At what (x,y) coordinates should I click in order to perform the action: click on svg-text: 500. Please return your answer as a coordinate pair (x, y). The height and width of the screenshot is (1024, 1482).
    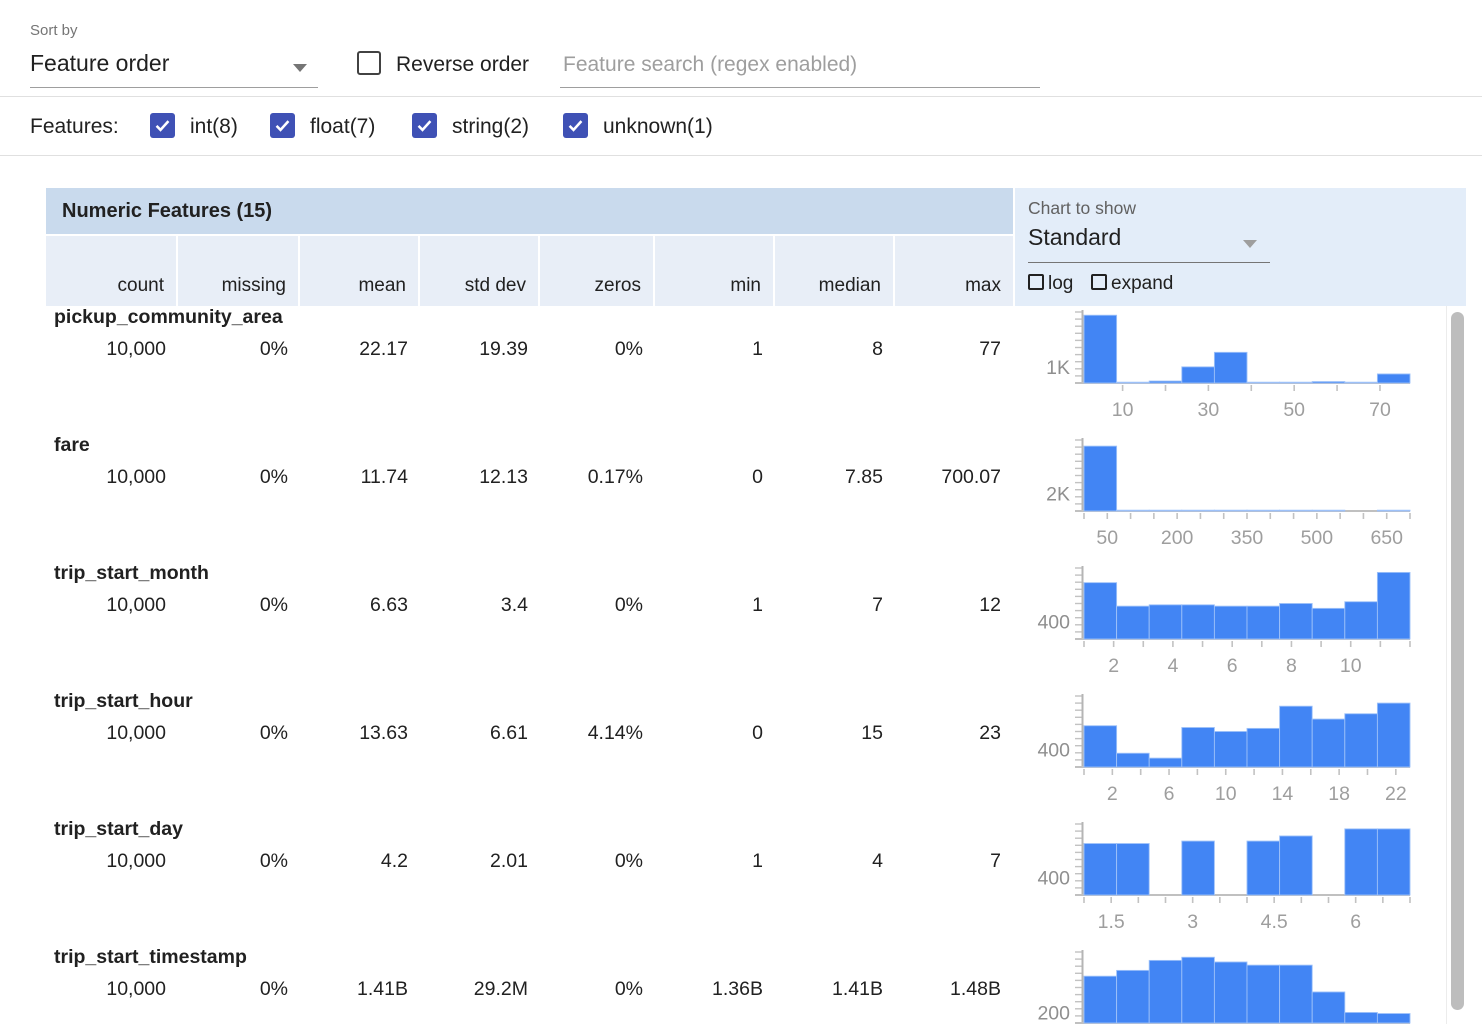
    Looking at the image, I should click on (1317, 538).